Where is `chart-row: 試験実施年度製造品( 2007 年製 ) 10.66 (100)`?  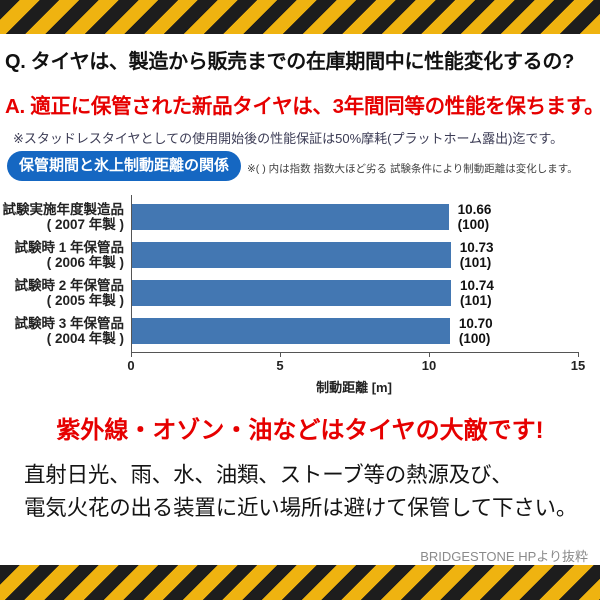 chart-row: 試験実施年度製造品( 2007 年製 ) 10.66 (100) is located at coordinates (300, 217).